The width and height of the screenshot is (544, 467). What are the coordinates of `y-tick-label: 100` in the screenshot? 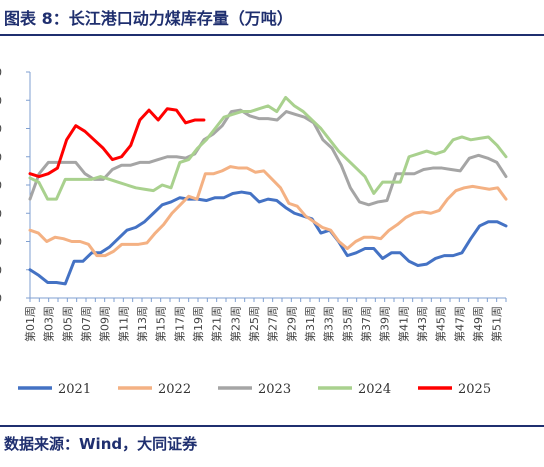 It's located at (1, 270).